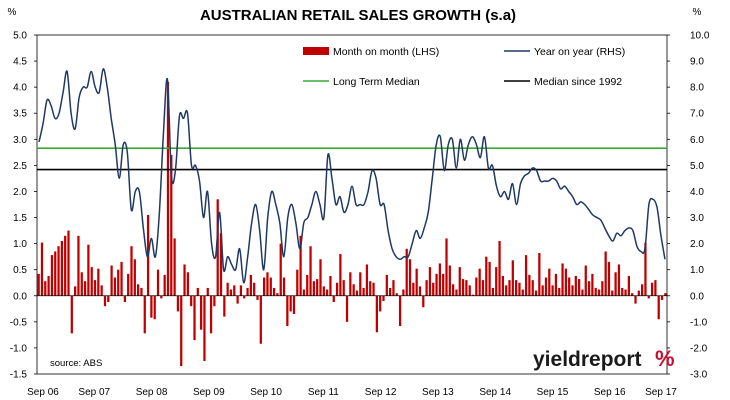 This screenshot has width=730, height=400. I want to click on right-tick-label: 2.0, so click(697, 244).